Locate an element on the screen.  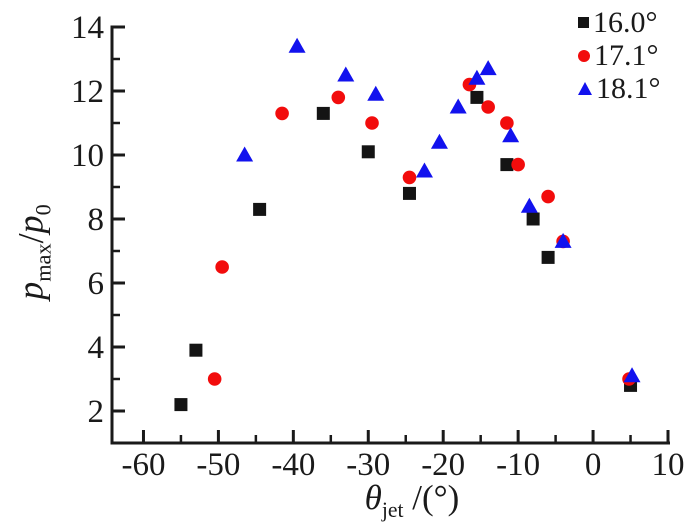
legend-circle-marker-icon is located at coordinates (584, 55).